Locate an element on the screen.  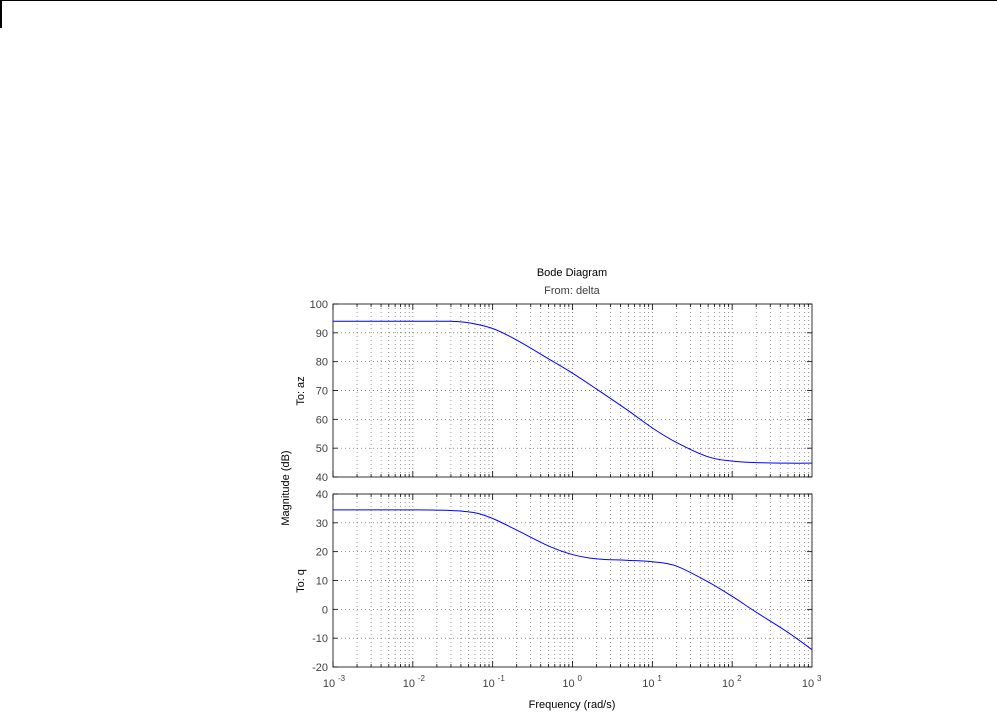
x-tick-exponent: -2 is located at coordinates (422, 678).